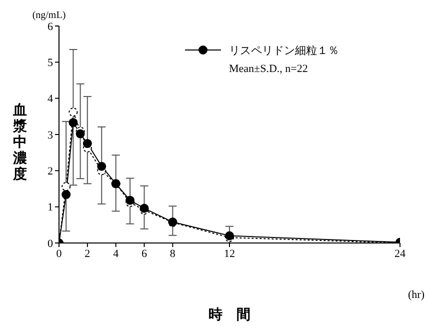  I want to click on x-tick-label: 24, so click(400, 254).